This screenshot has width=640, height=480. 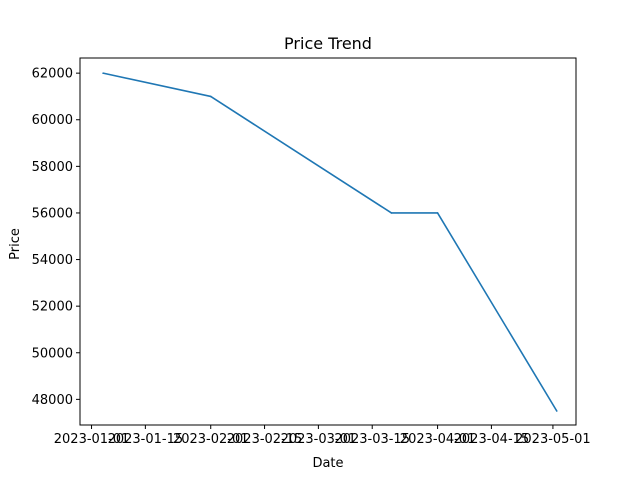 I want to click on x-axis-label: Date, so click(x=327, y=463).